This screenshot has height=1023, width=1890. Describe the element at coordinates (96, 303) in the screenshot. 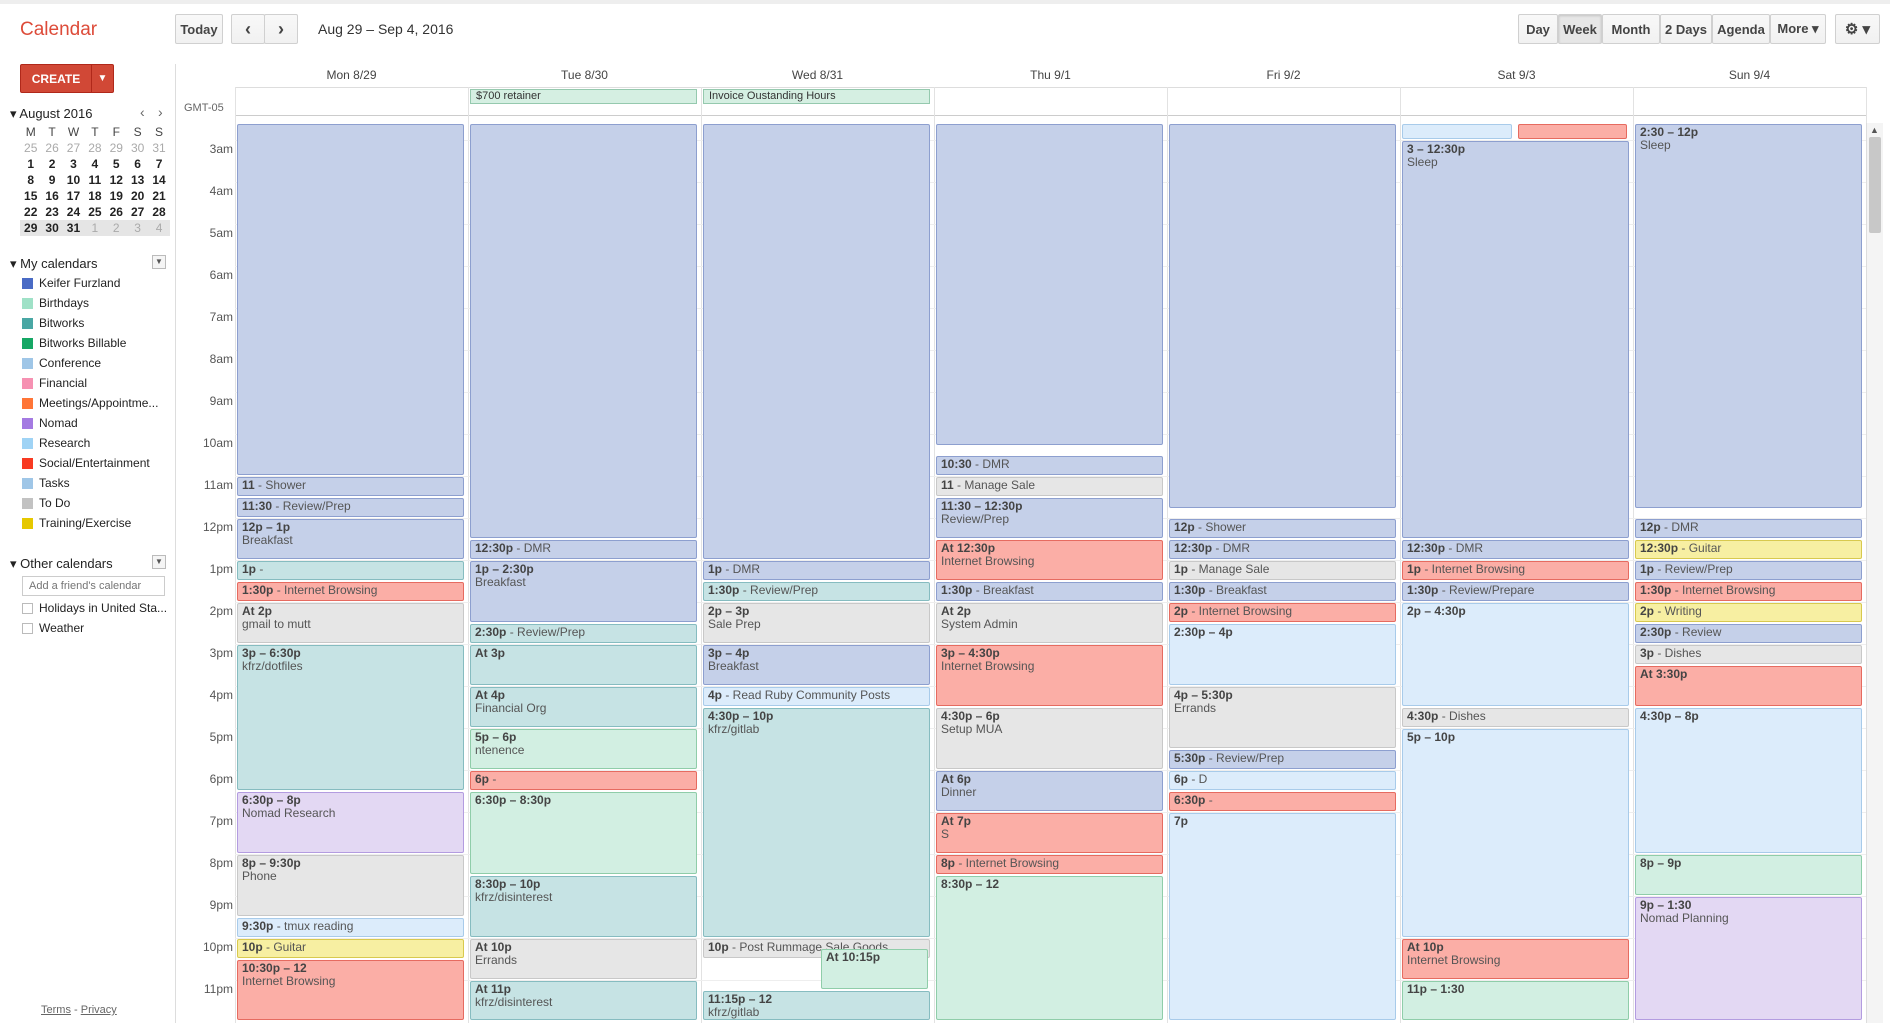

I see `calendar-item: Birthdays` at that location.